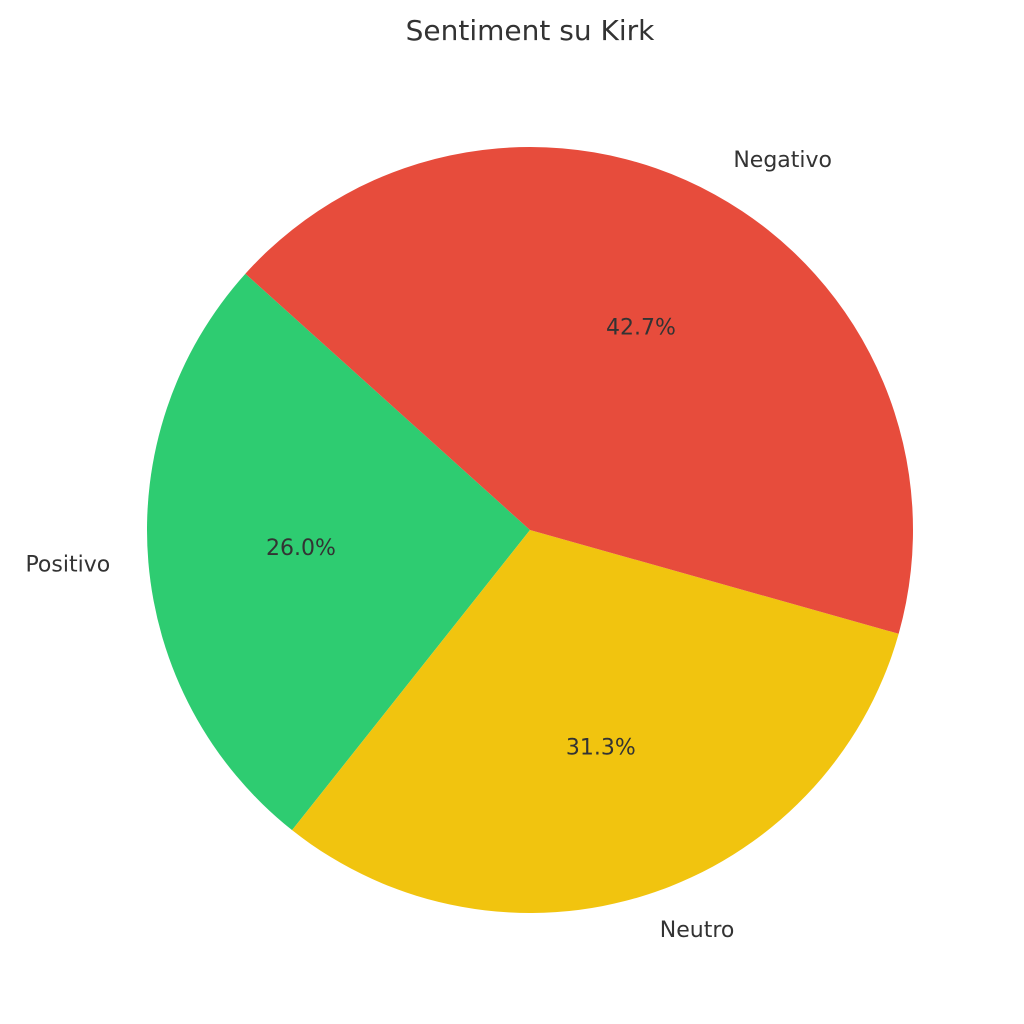 This screenshot has width=1024, height=1024. What do you see at coordinates (301, 548) in the screenshot?
I see `pie-pct-label-positivo: 26.0%` at bounding box center [301, 548].